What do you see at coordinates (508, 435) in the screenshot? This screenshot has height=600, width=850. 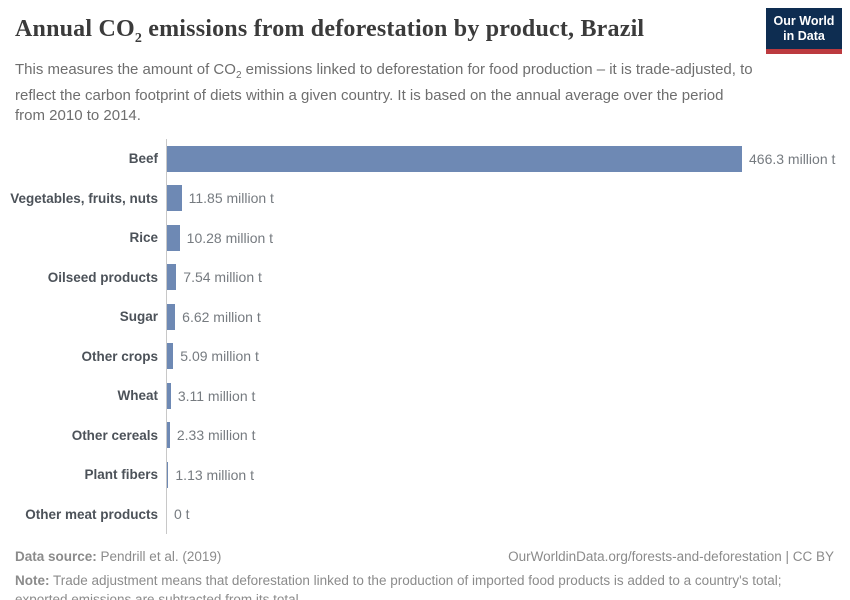 I see `bar-zone: 2.33 million t` at bounding box center [508, 435].